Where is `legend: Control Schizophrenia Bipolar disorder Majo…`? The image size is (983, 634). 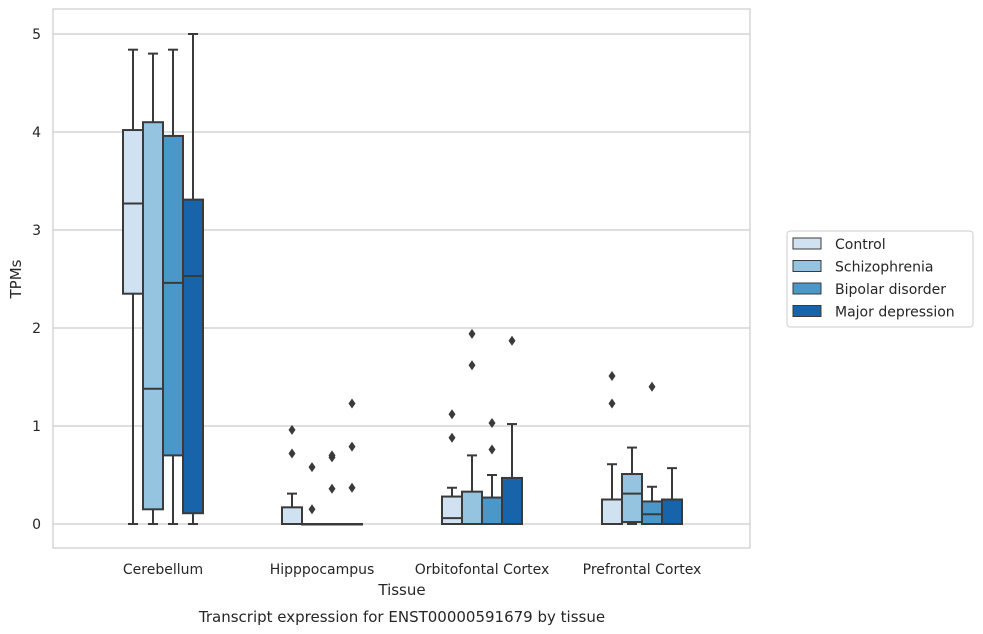 legend: Control Schizophrenia Bipolar disorder Majo… is located at coordinates (880, 279).